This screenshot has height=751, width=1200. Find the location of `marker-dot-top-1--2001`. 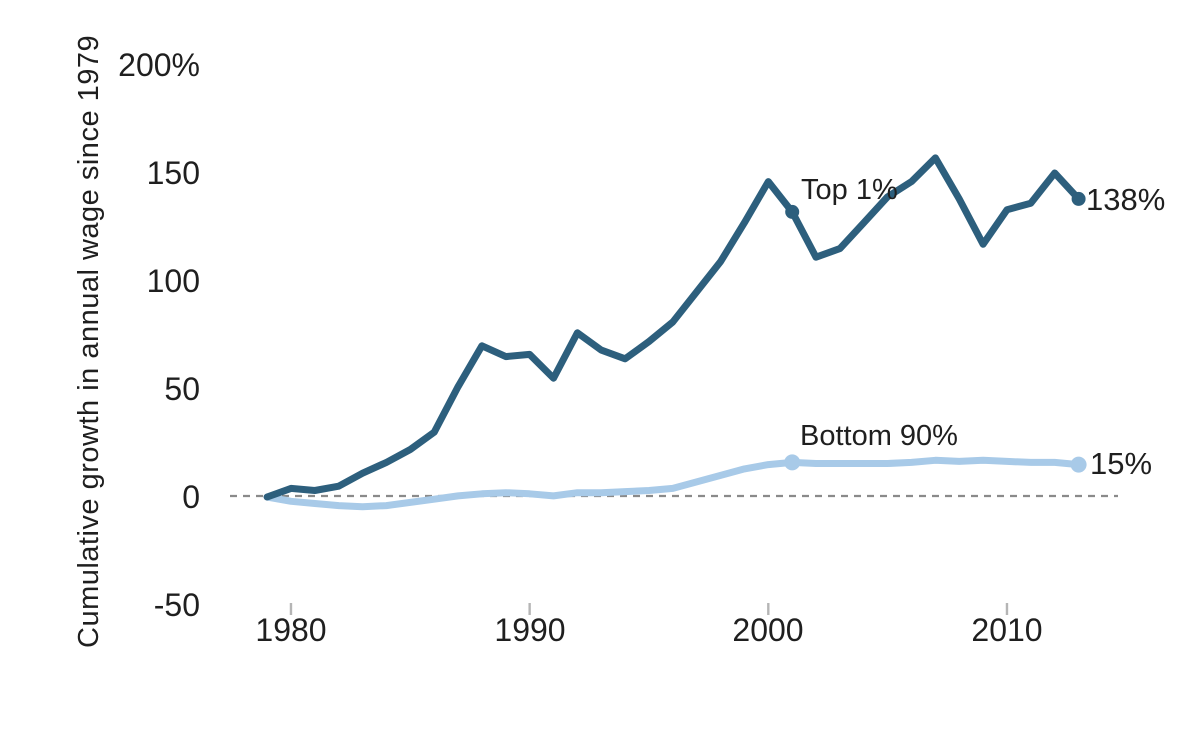

marker-dot-top-1--2001 is located at coordinates (792, 211).